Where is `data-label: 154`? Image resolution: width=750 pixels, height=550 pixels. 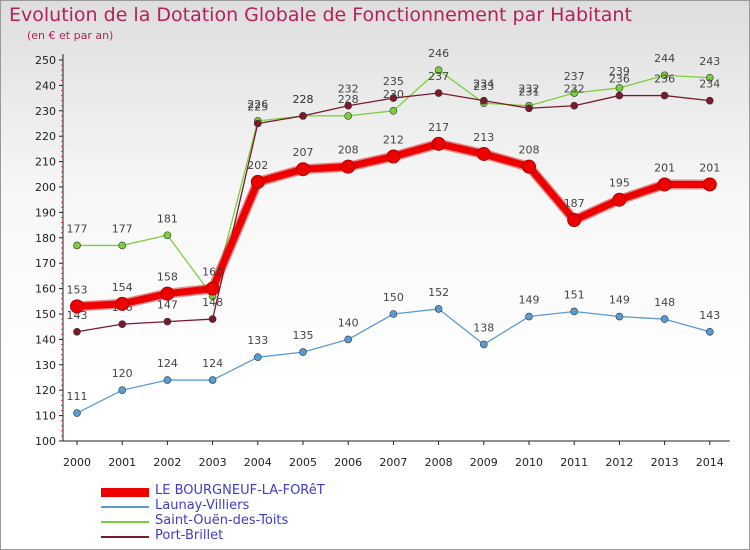
data-label: 154 is located at coordinates (122, 287).